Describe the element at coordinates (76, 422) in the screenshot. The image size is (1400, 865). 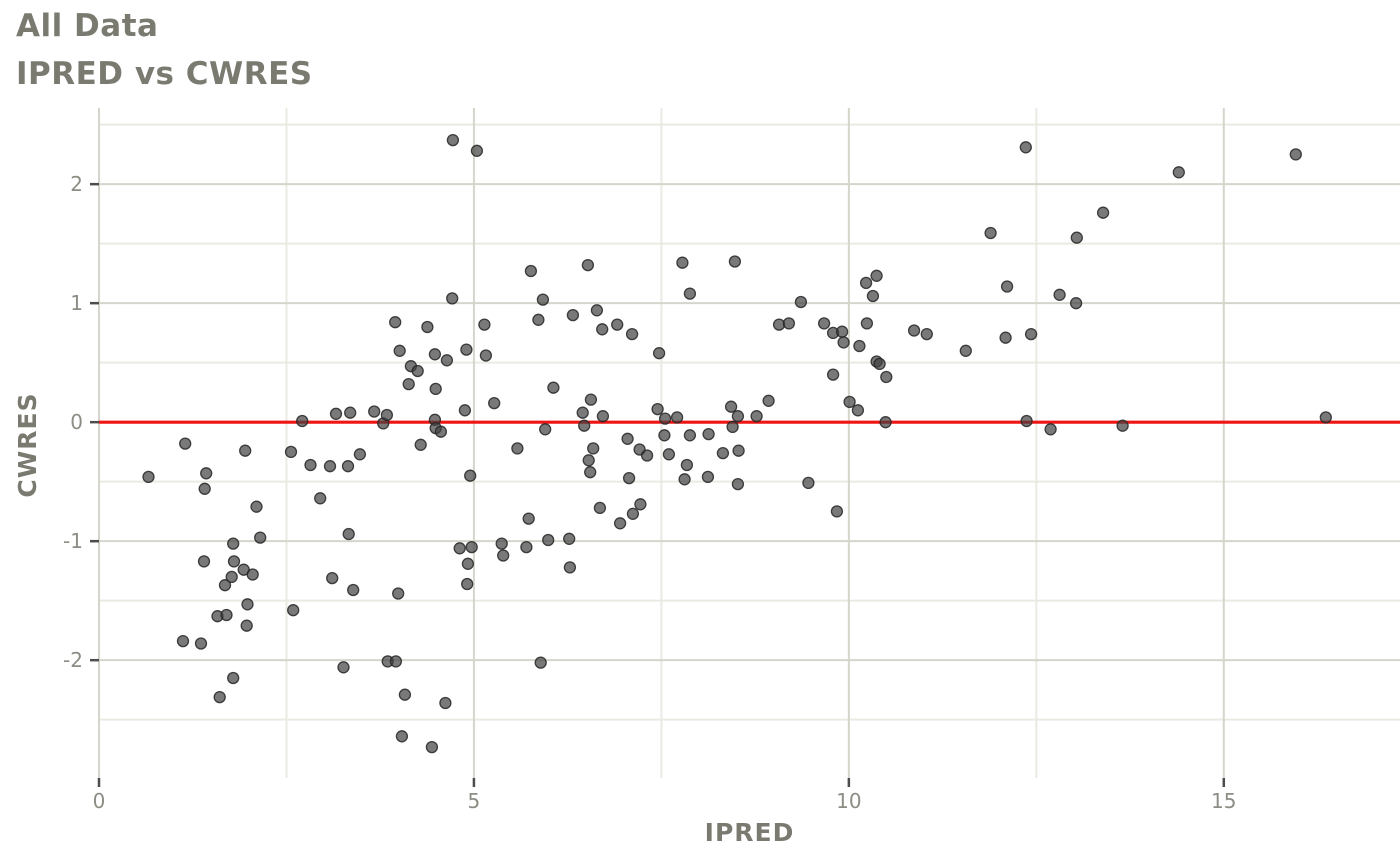
I see `y-tick-label: 0` at that location.